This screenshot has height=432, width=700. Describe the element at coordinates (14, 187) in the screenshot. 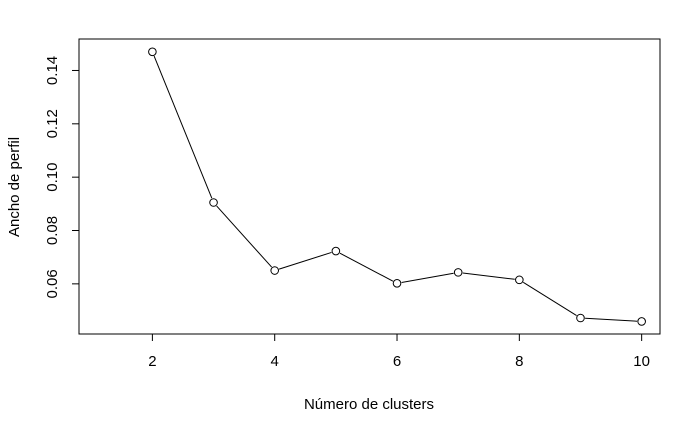

I see `y-axis-label: Ancho de perfil` at that location.